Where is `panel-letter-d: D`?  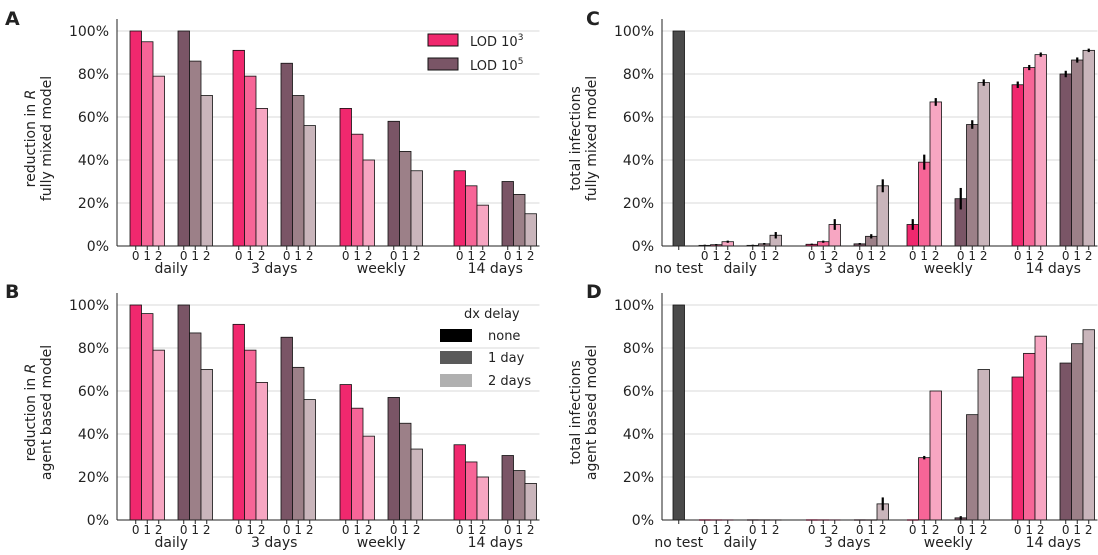 panel-letter-d: D is located at coordinates (594, 292).